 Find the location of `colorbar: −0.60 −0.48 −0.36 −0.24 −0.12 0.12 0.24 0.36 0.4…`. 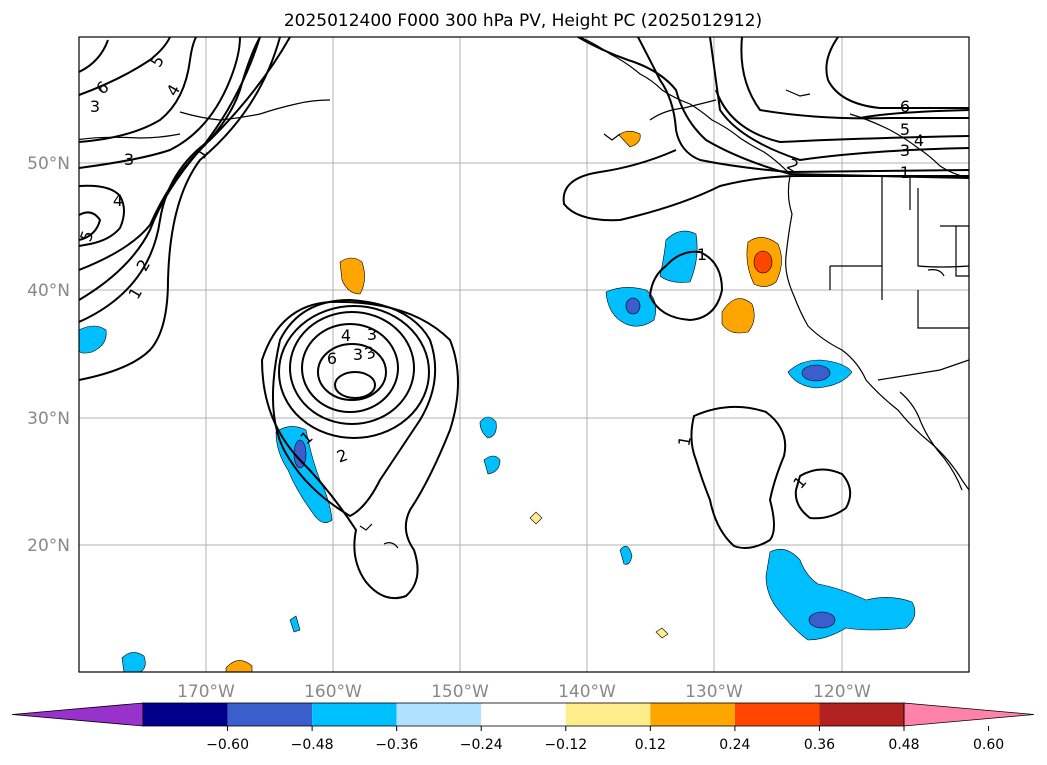

colorbar: −0.60 −0.48 −0.36 −0.24 −0.12 0.12 0.24 0.36 0.4… is located at coordinates (523, 727).